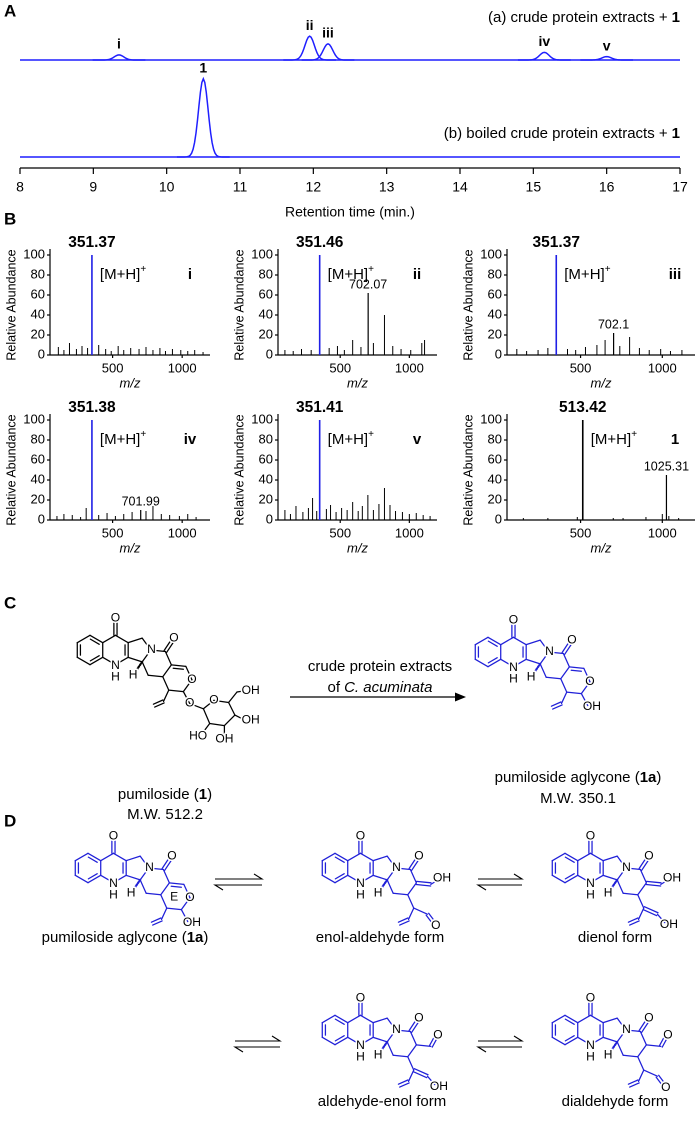  What do you see at coordinates (38, 438) in the screenshot?
I see `y-tick-label: 80` at bounding box center [38, 438].